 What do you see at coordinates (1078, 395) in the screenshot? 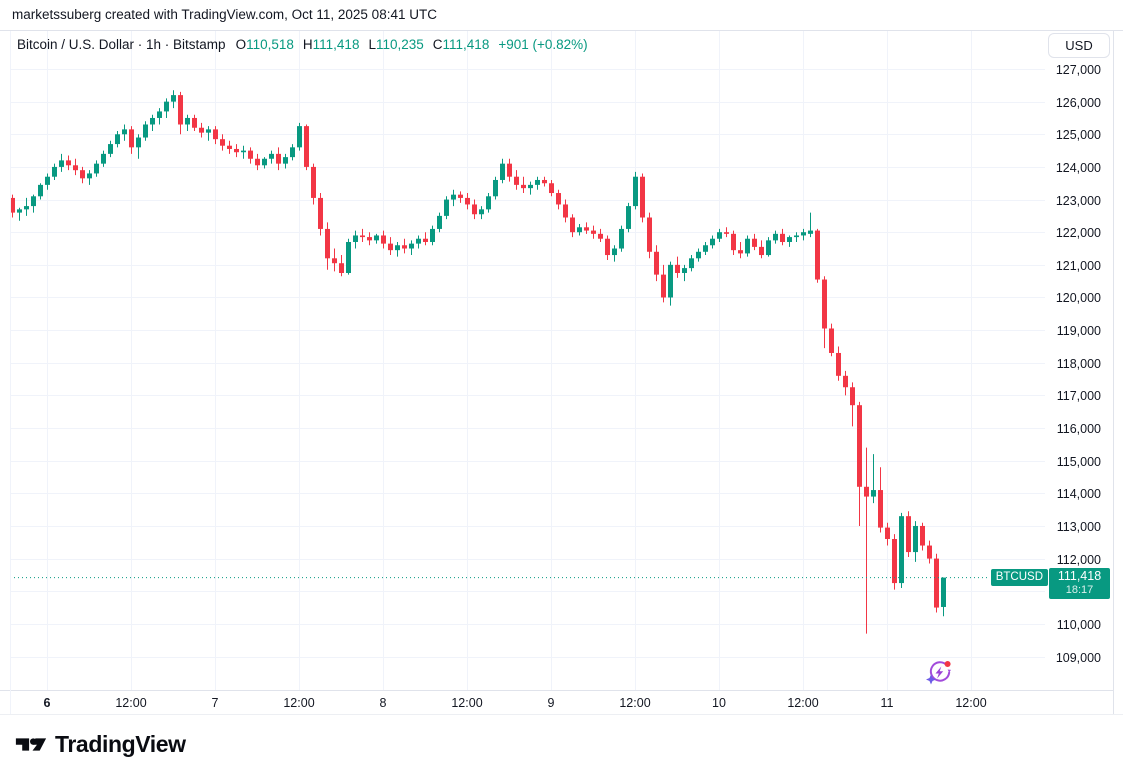
I see `price-axis-label: 117,000` at bounding box center [1078, 395].